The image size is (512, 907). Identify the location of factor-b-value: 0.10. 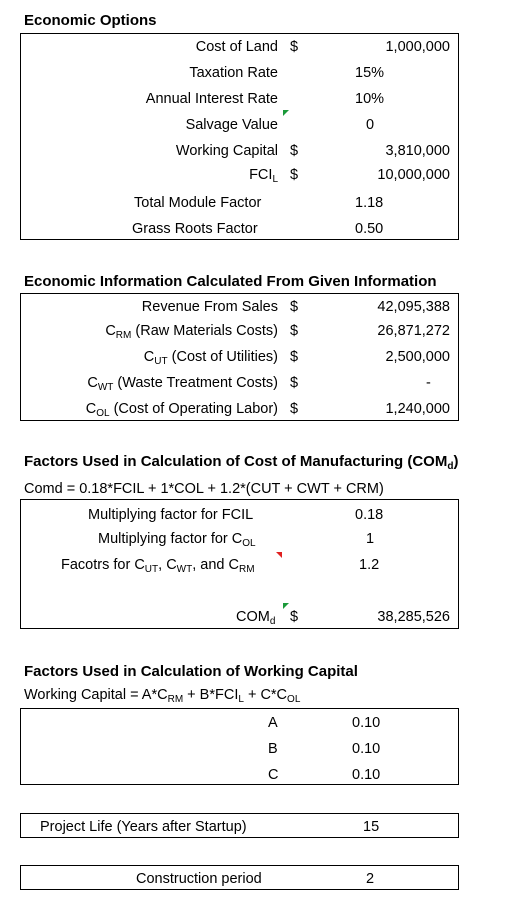
(366, 749).